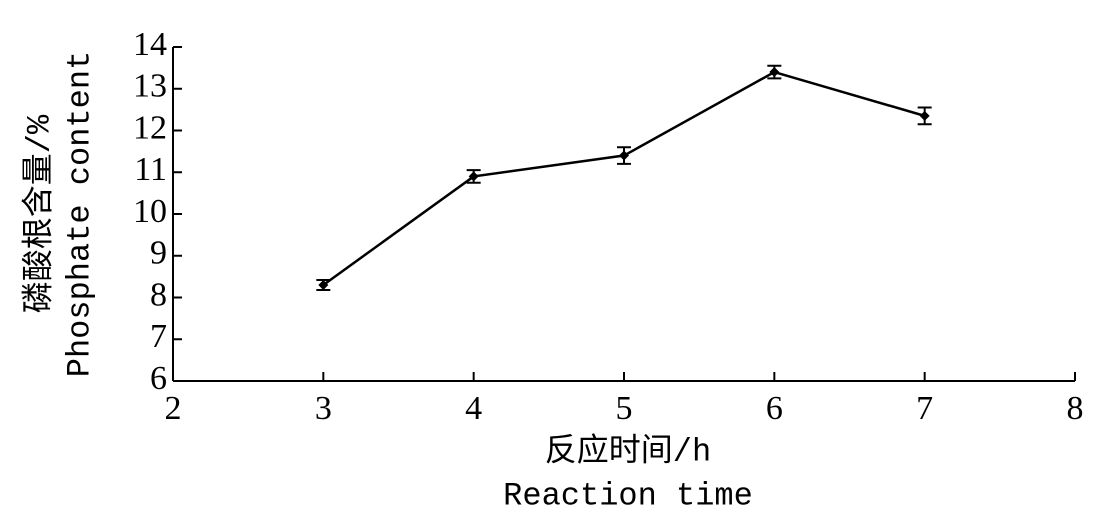 The image size is (1102, 525). What do you see at coordinates (150, 44) in the screenshot?
I see `y-tick-label: 14` at bounding box center [150, 44].